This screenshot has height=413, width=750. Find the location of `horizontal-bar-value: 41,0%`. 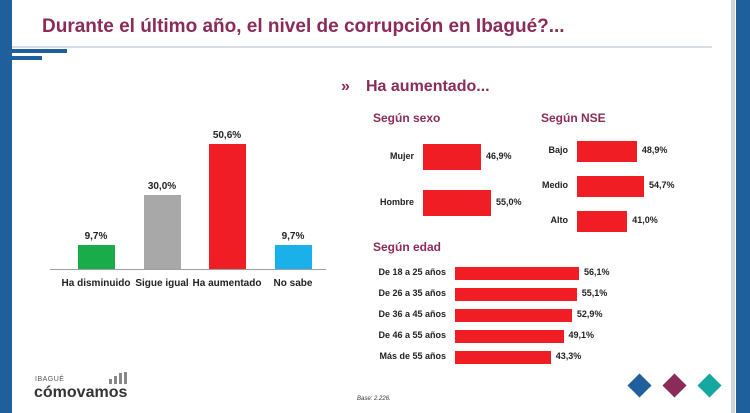

horizontal-bar-value: 41,0% is located at coordinates (645, 220).